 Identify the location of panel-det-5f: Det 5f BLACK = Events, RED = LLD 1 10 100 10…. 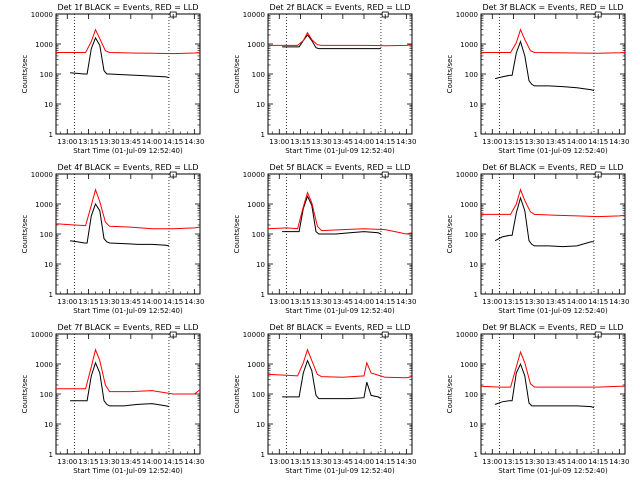
(324, 239).